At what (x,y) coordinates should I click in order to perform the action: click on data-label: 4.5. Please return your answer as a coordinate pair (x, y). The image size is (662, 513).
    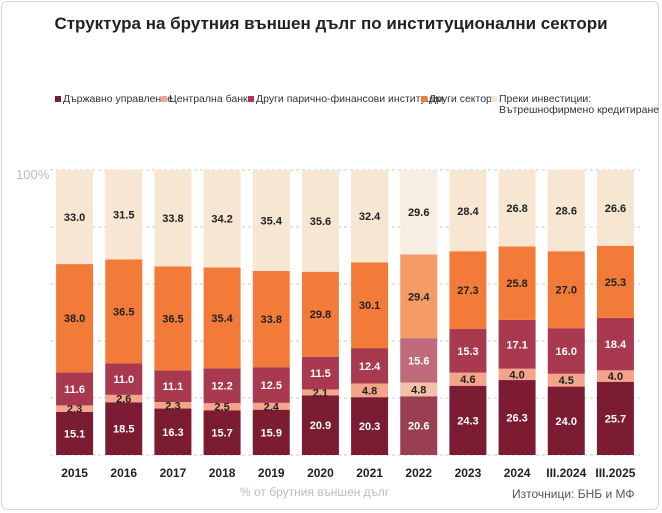
    Looking at the image, I should click on (566, 381).